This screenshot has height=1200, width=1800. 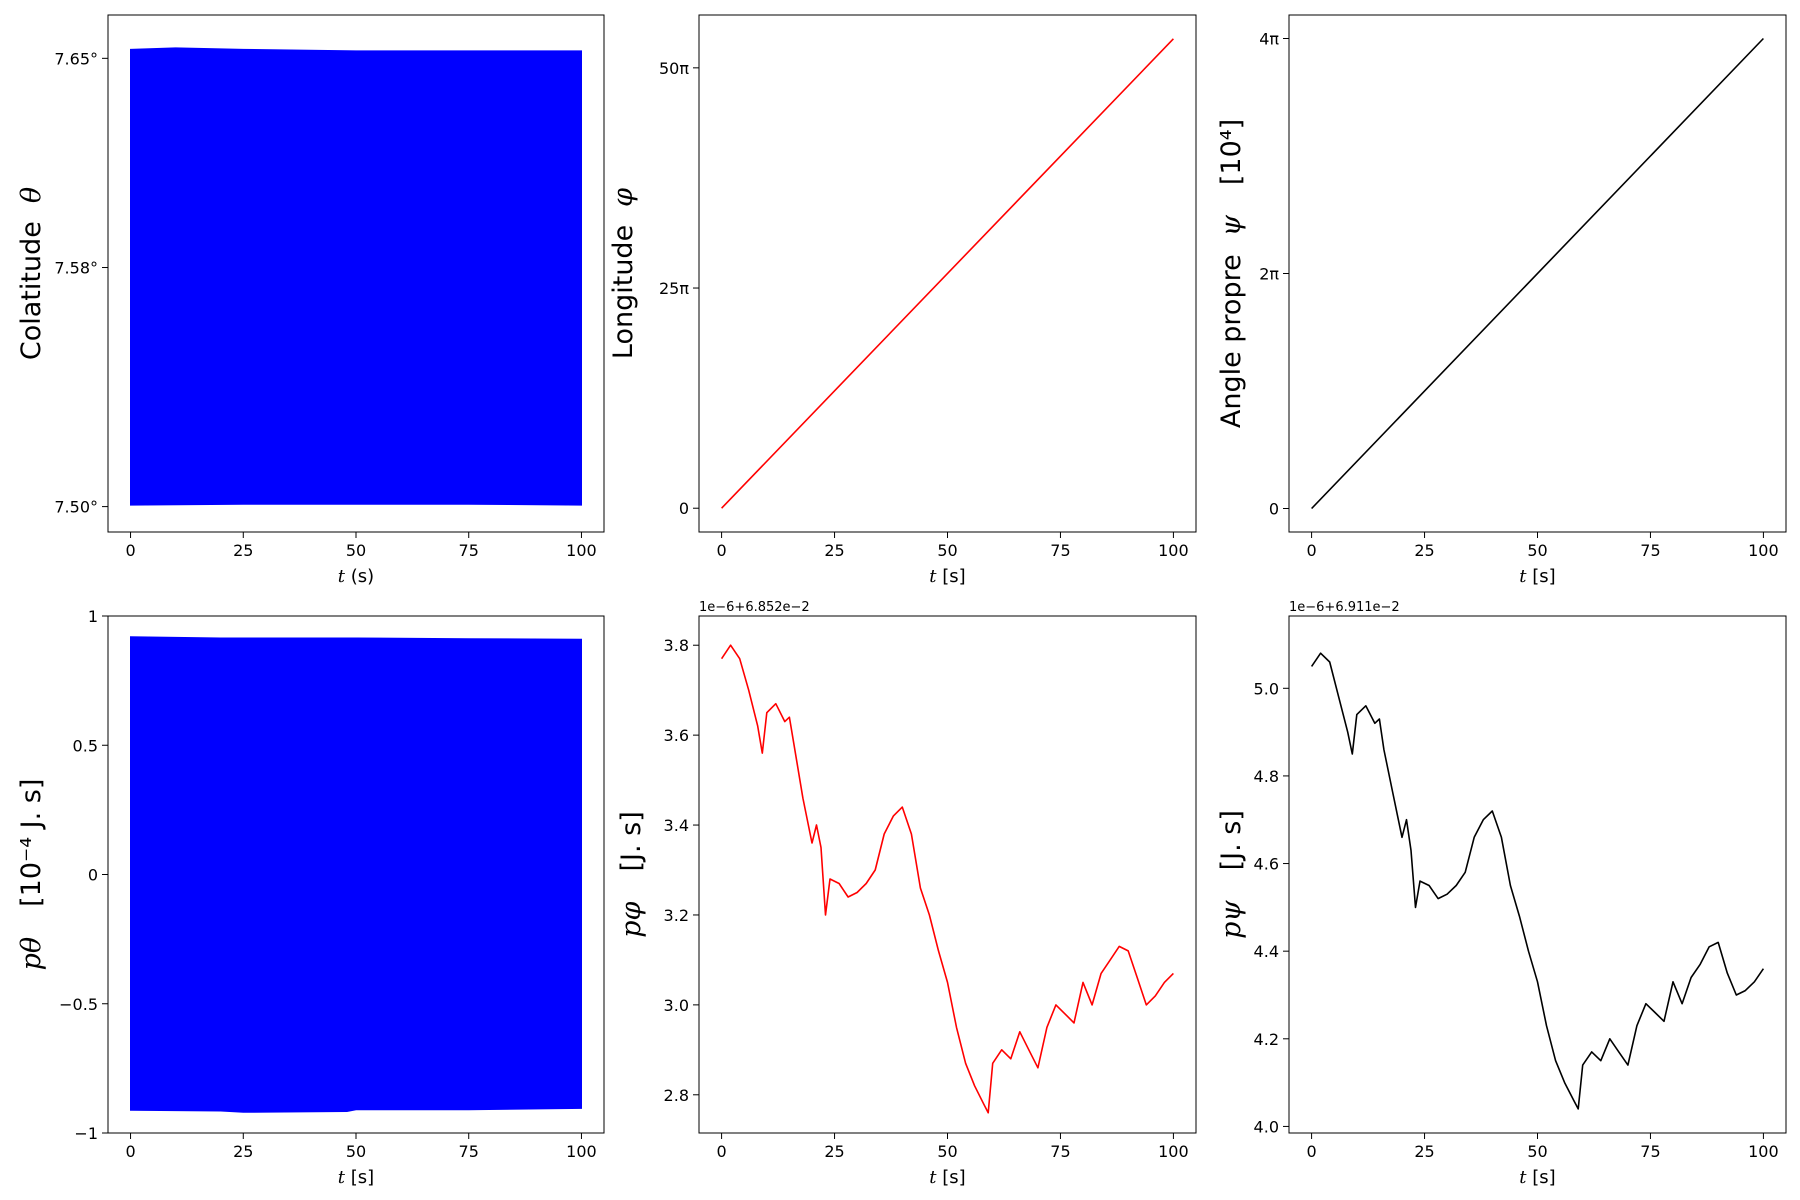 What do you see at coordinates (1266, 1126) in the screenshot?
I see `y-tick-label: 4.0` at bounding box center [1266, 1126].